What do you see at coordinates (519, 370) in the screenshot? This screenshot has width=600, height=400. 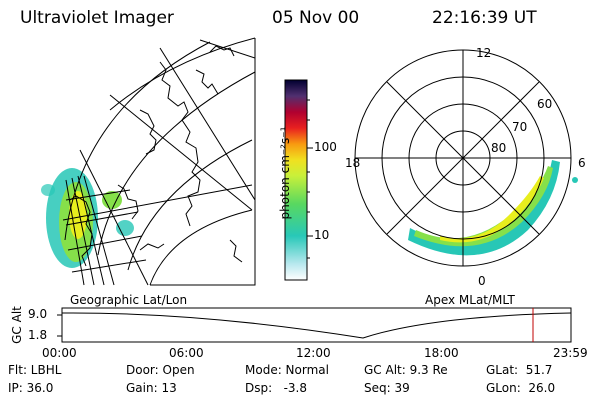 I see `glat-readout: GLat: 51.7` at bounding box center [519, 370].